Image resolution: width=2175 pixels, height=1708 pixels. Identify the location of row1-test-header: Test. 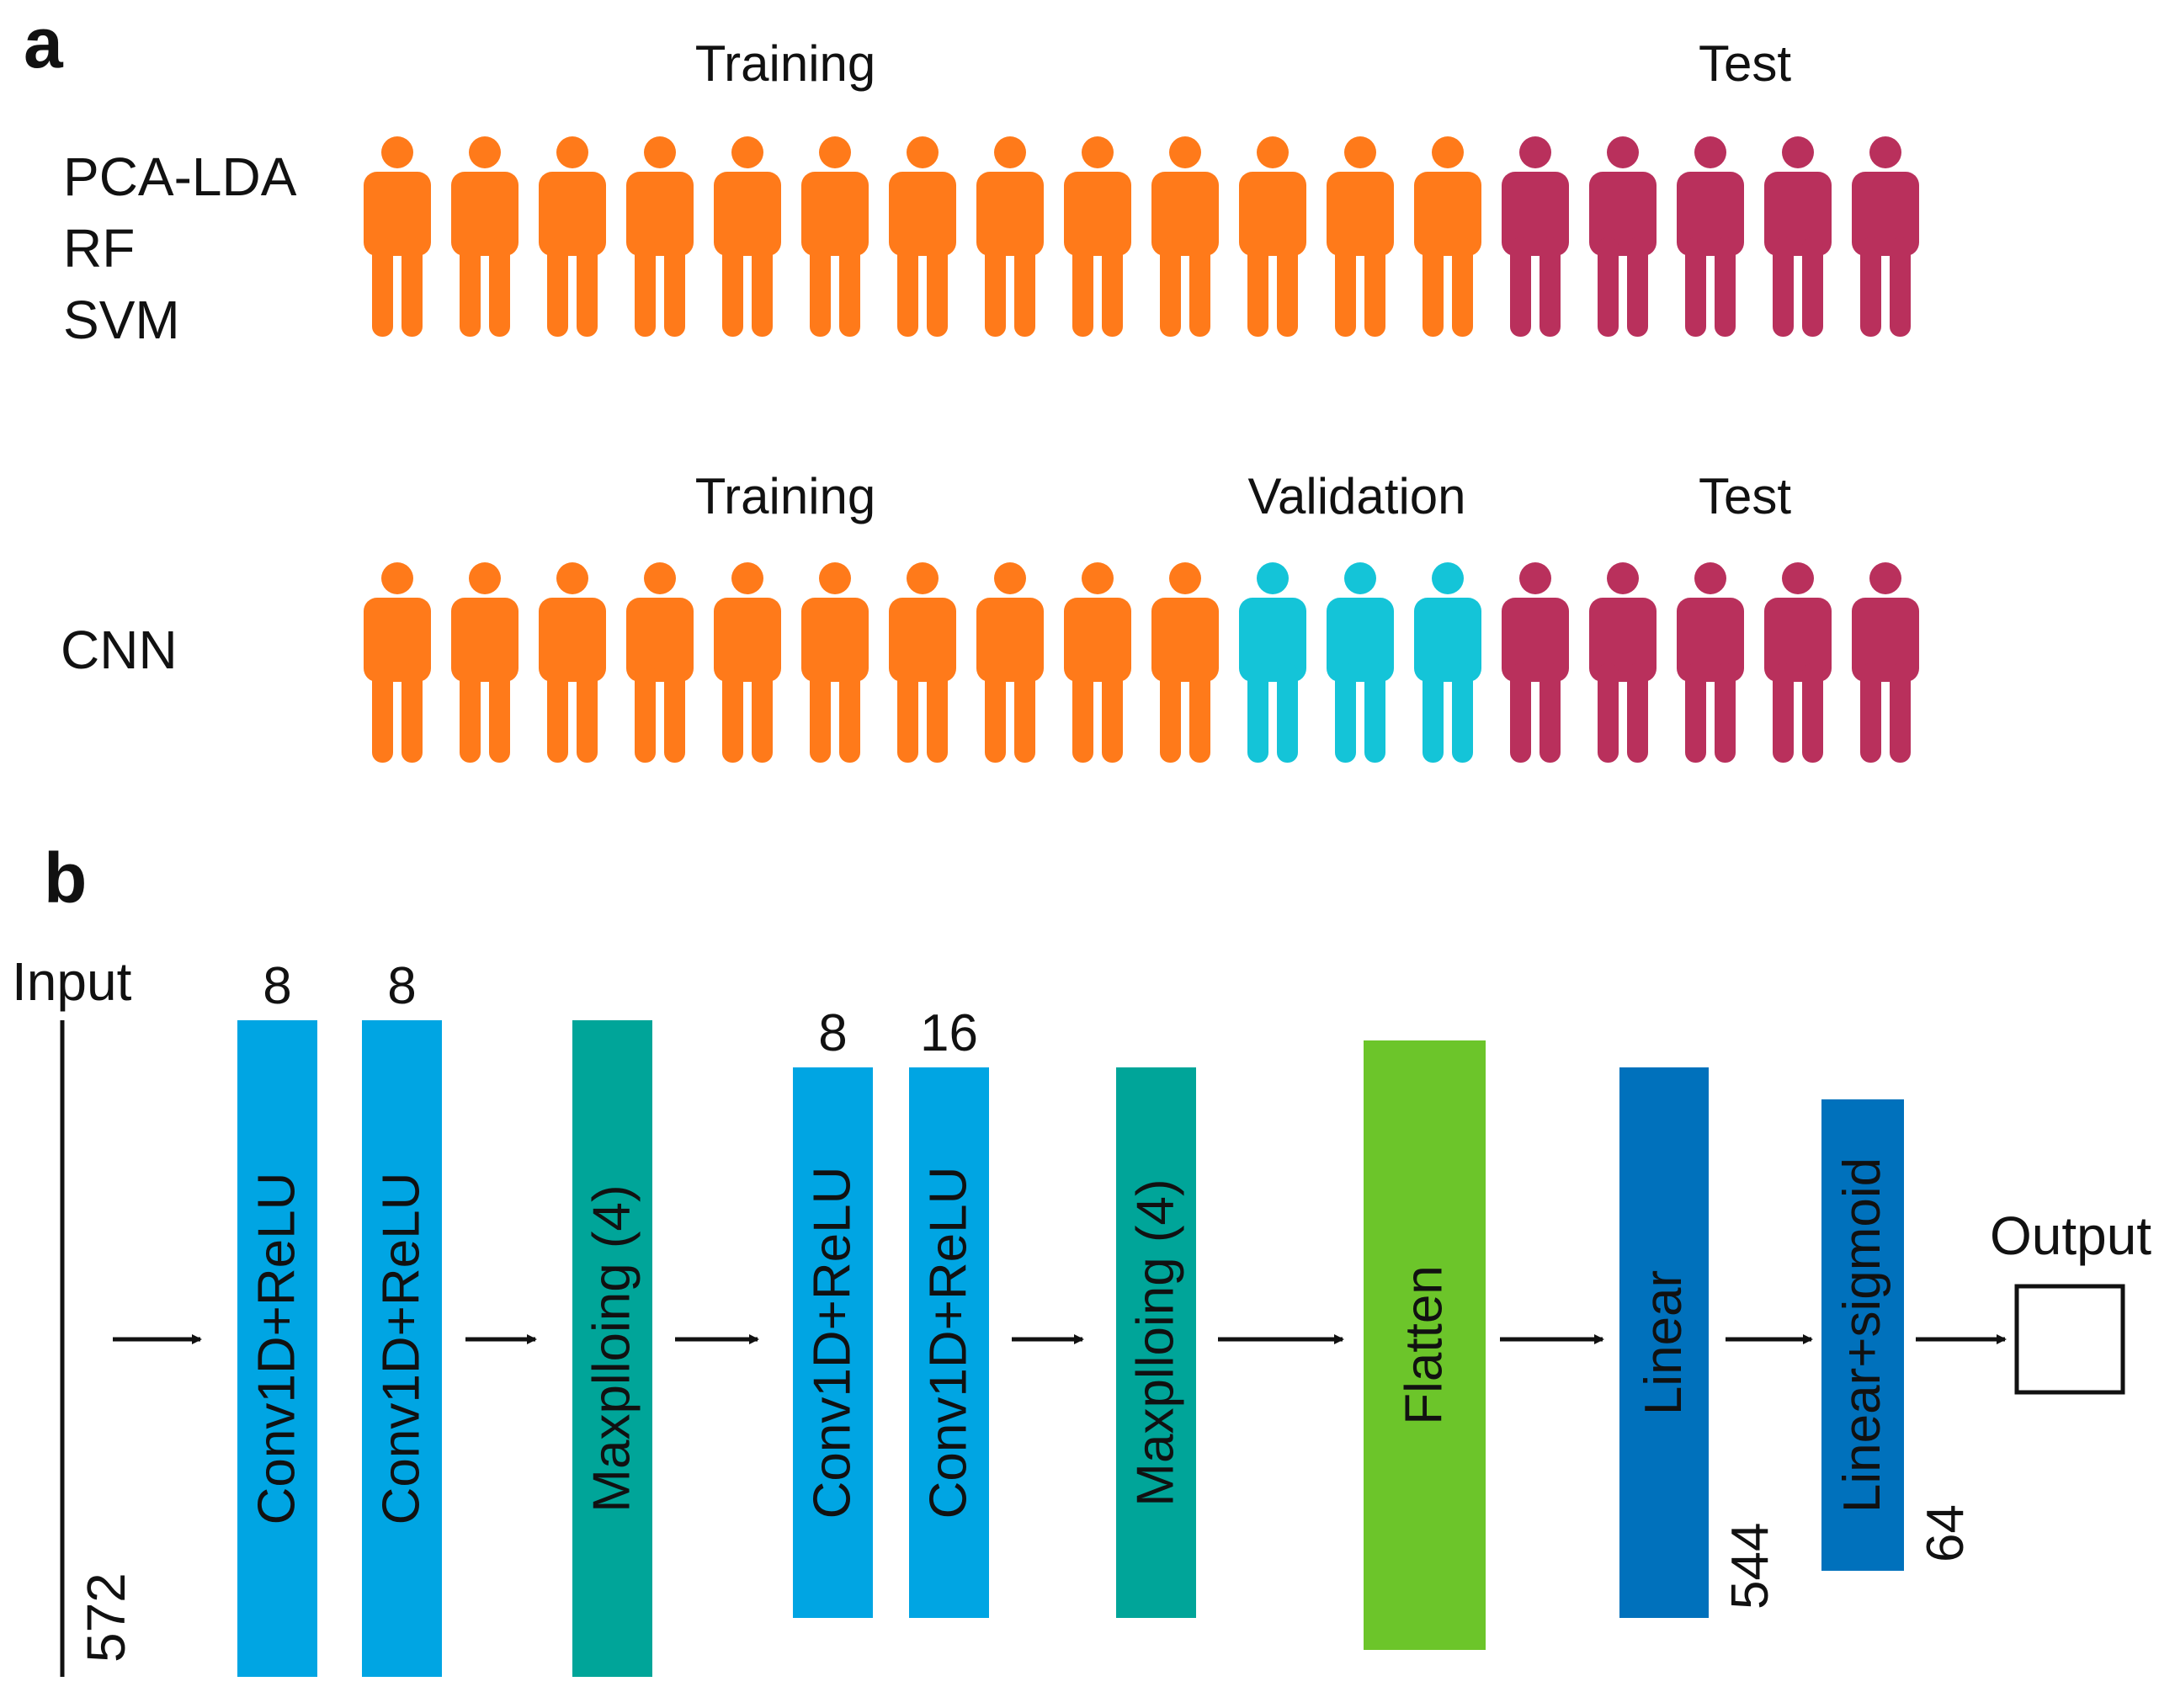
(1745, 63).